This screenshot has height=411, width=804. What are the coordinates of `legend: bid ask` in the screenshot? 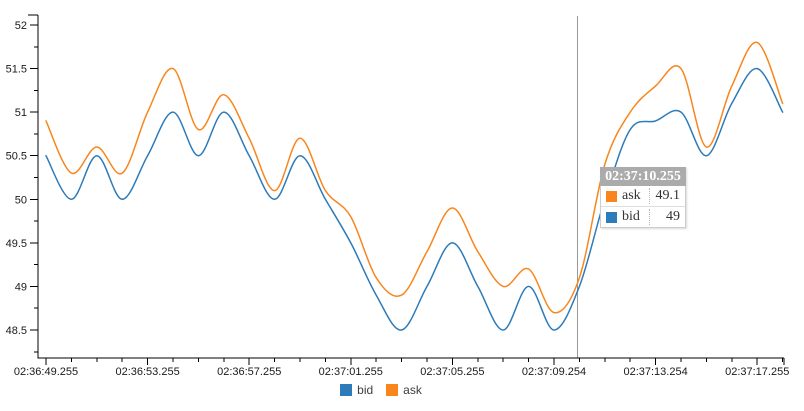 It's located at (381, 390).